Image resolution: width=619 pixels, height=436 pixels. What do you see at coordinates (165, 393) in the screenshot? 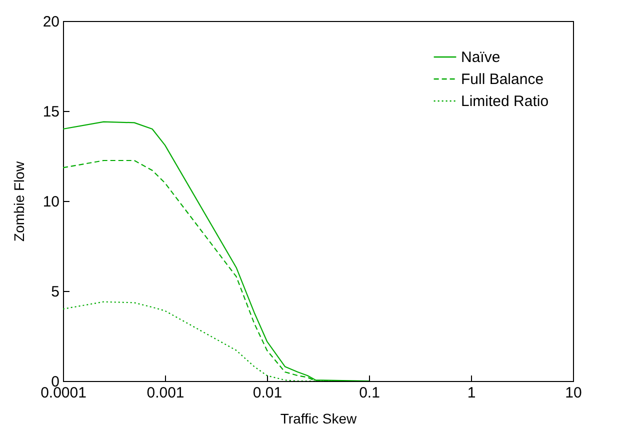
I see `x-tick-label: 0.001` at bounding box center [165, 393].